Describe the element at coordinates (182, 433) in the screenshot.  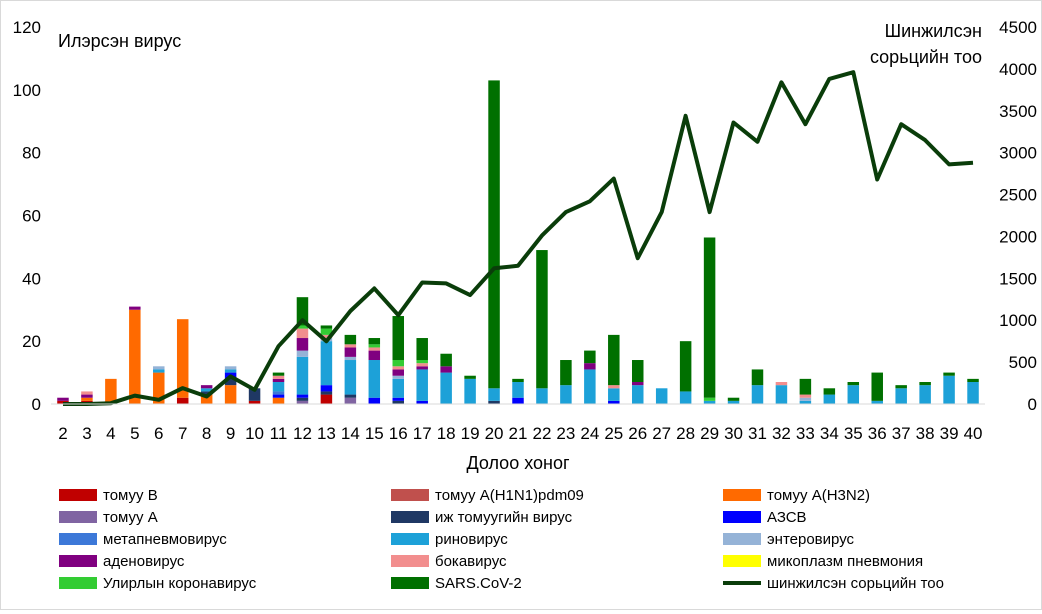
I see `x-tick-label: 7` at that location.